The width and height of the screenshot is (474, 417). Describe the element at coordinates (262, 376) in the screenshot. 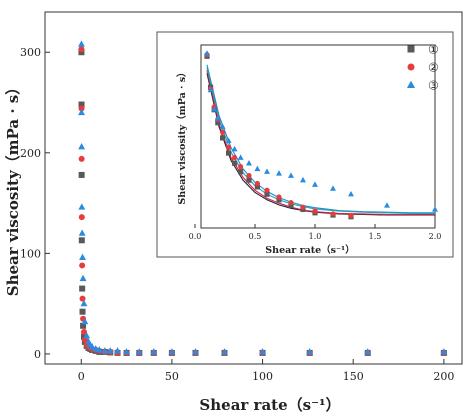

I see `main-x-tick-label: 100` at that location.